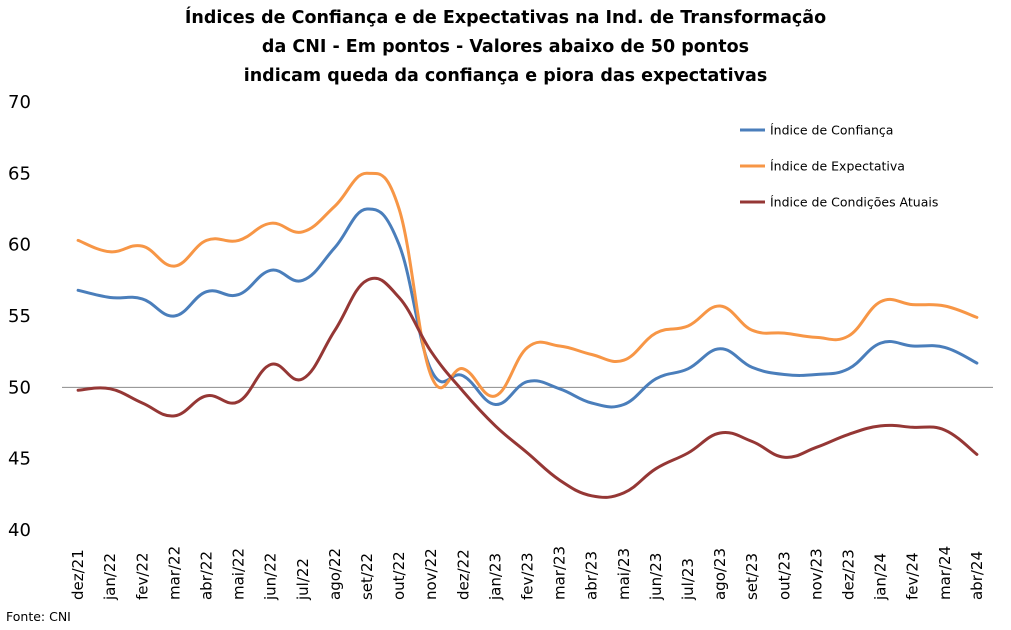 This screenshot has width=1011, height=630. What do you see at coordinates (560, 573) in the screenshot?
I see `x-tick-label: mar/23` at bounding box center [560, 573].